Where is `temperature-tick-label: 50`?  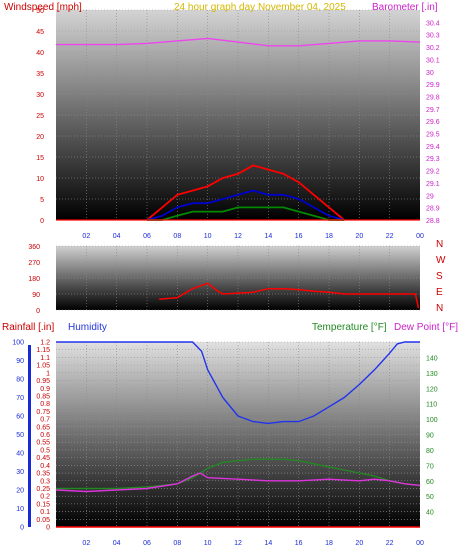
temperature-tick-label: 50 is located at coordinates (430, 497).